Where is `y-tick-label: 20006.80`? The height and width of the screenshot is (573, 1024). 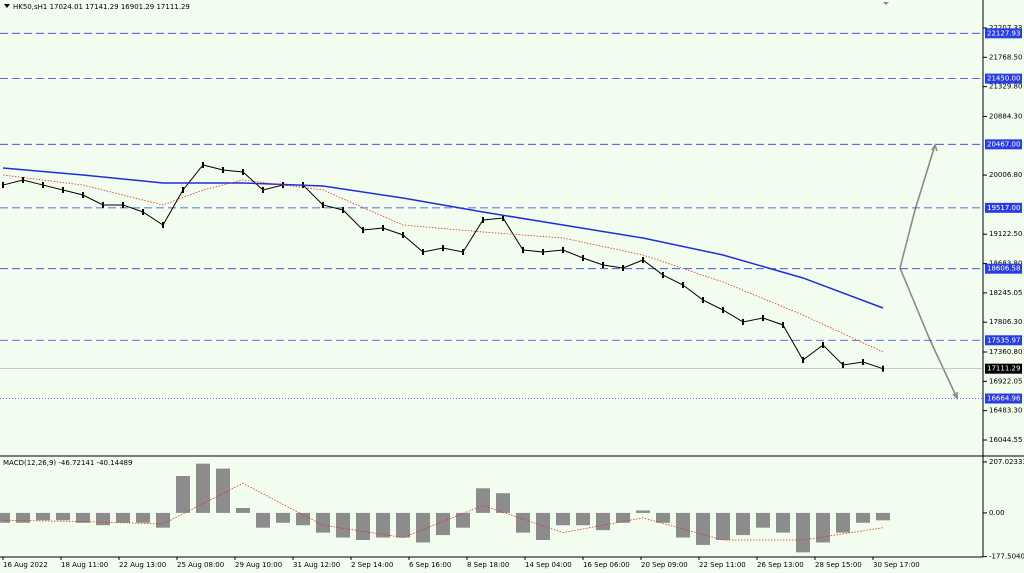
y-tick-label: 20006.80 is located at coordinates (1005, 175).